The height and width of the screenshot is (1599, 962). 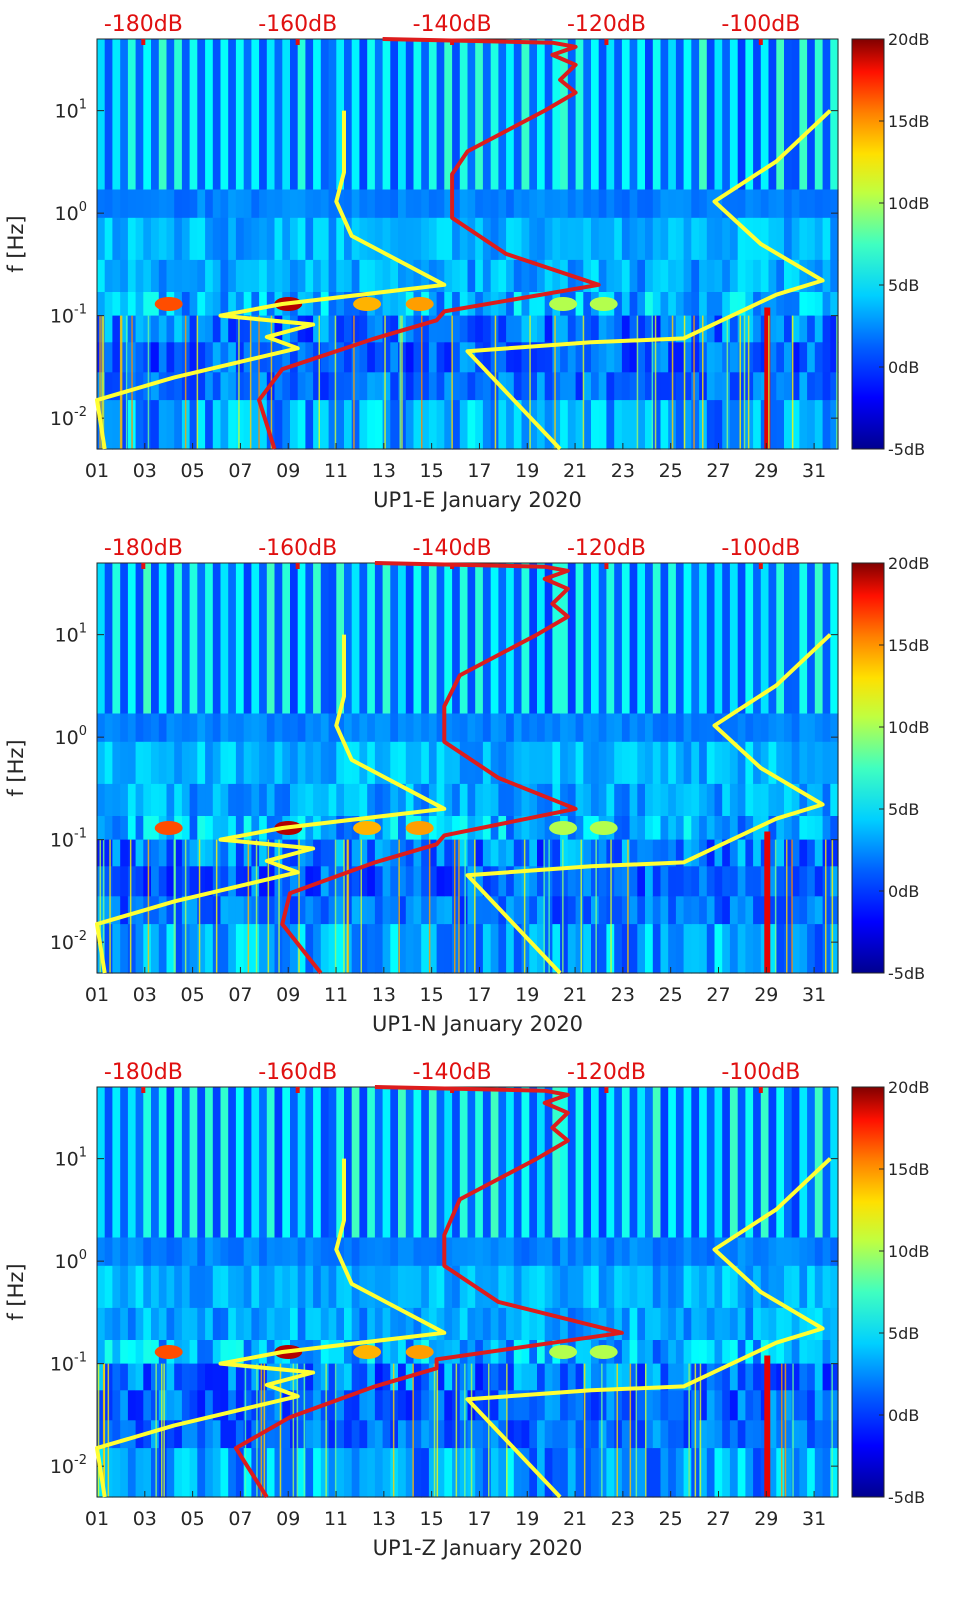 What do you see at coordinates (478, 1548) in the screenshot?
I see `x-axis-label: UP1-Z January 2020` at bounding box center [478, 1548].